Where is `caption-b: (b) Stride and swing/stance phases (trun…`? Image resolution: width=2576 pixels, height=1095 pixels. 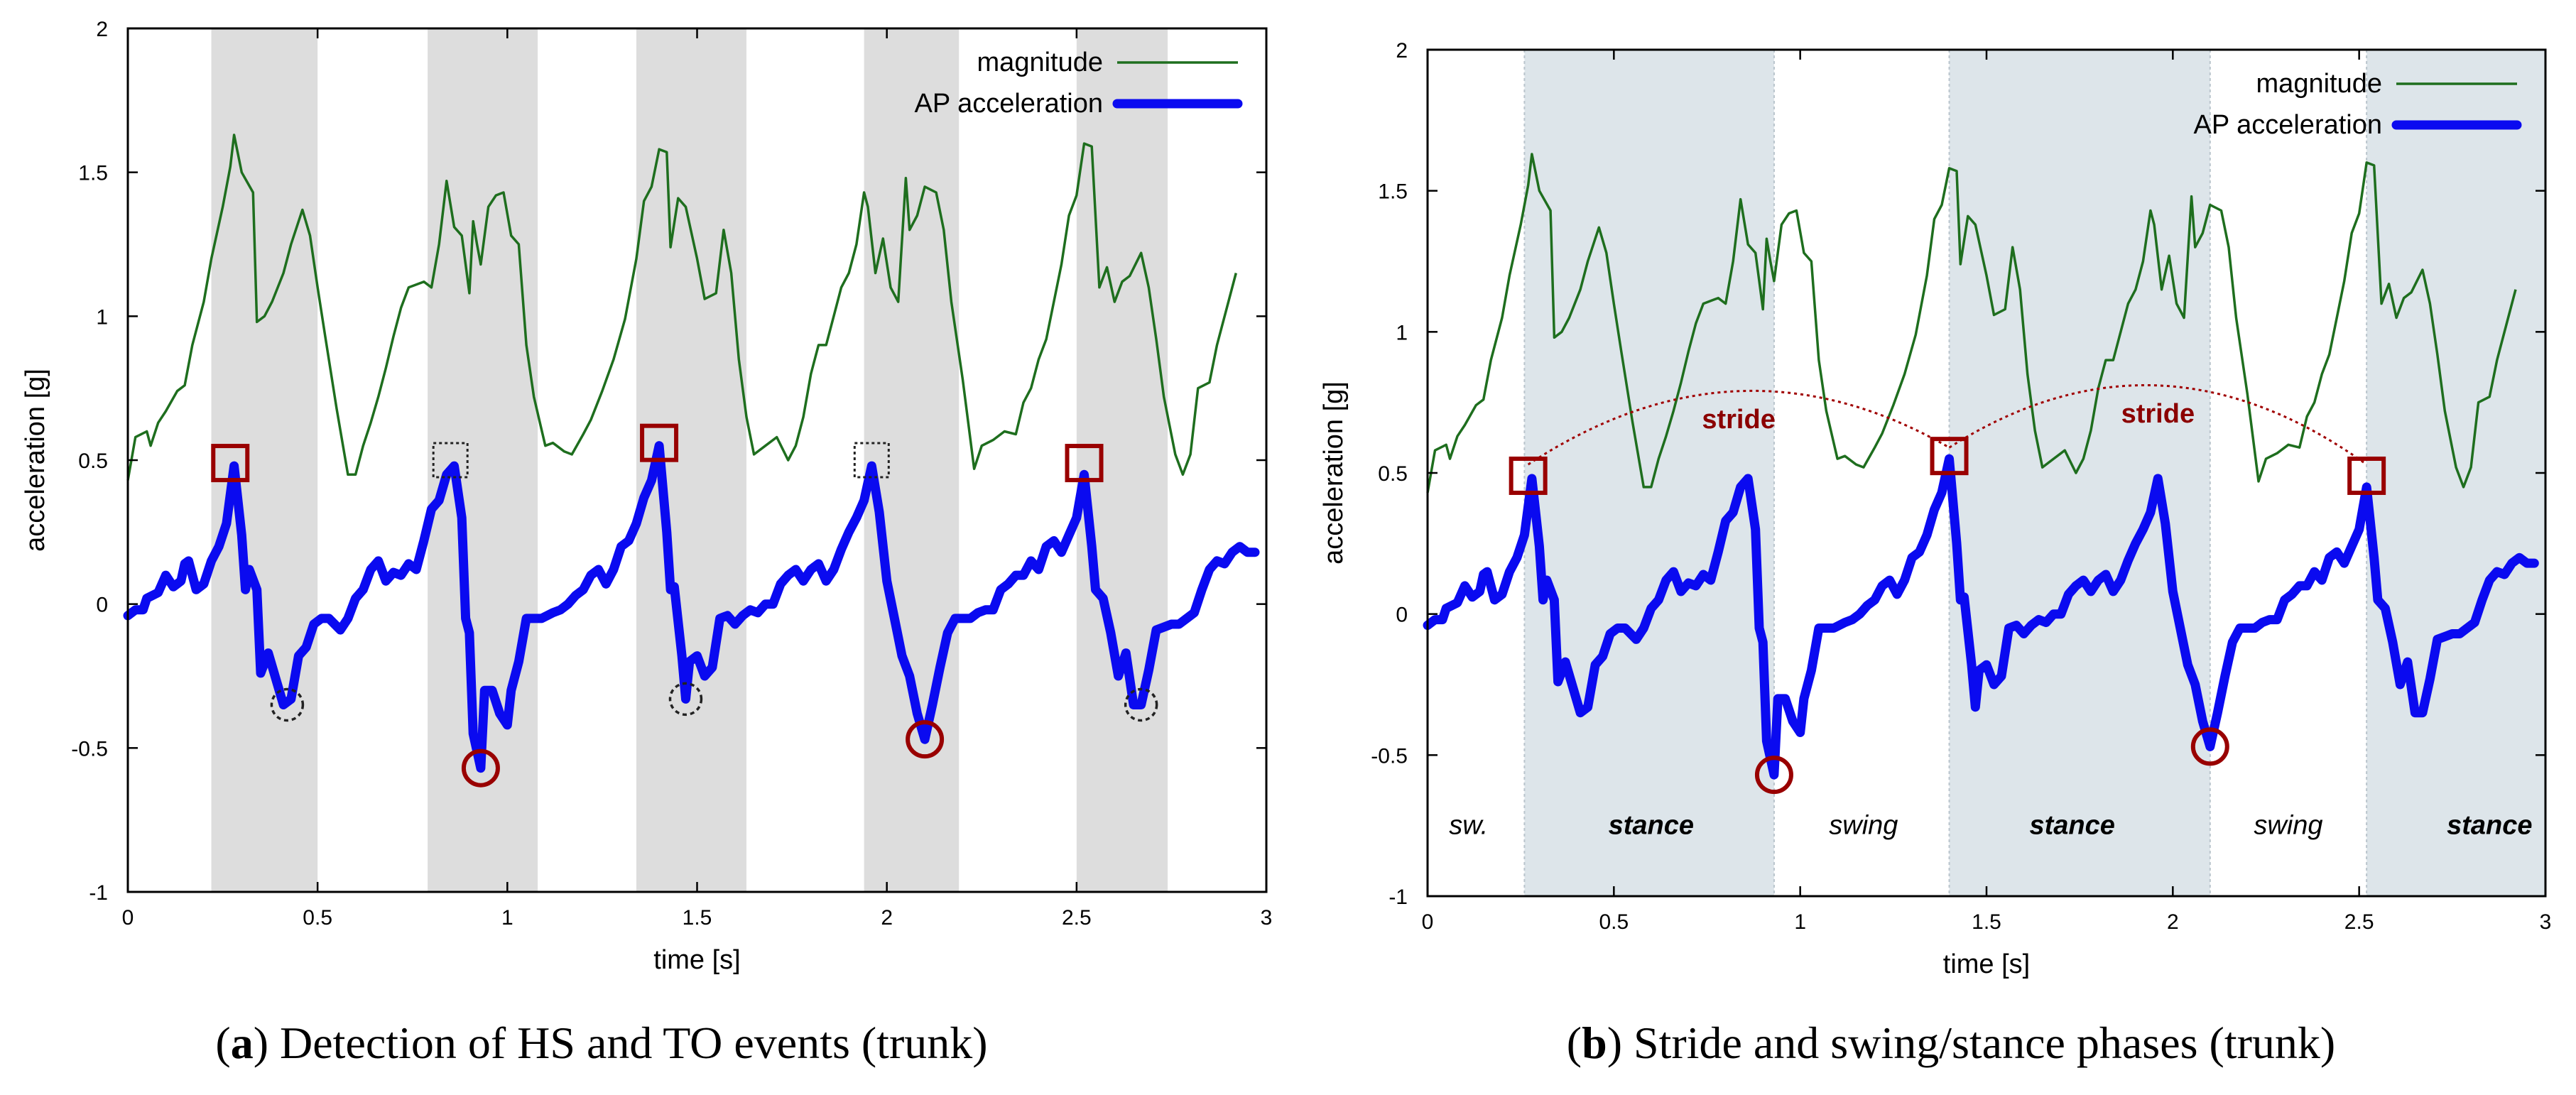
caption-b: (b) Stride and swing/stance phases (trun… is located at coordinates (1951, 1043).